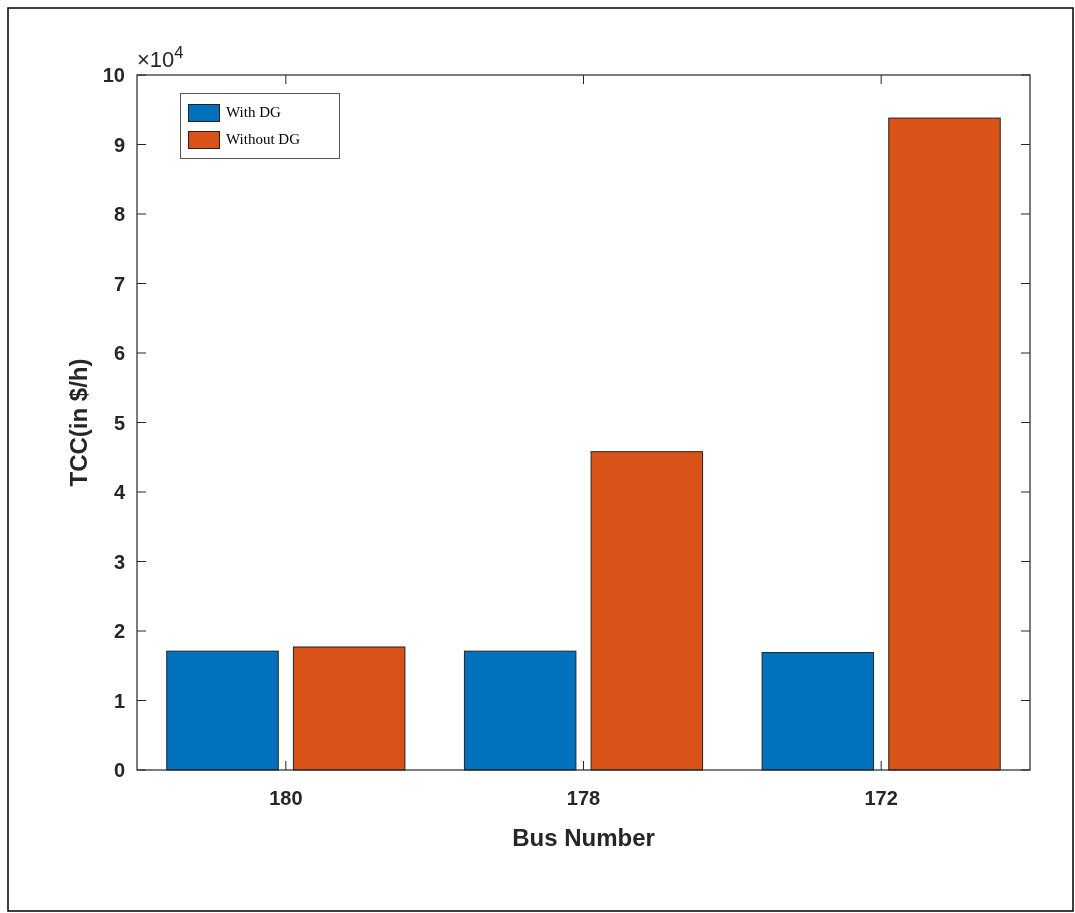 This screenshot has width=1075, height=913. What do you see at coordinates (583, 837) in the screenshot?
I see `x-axis-title: Bus Number` at bounding box center [583, 837].